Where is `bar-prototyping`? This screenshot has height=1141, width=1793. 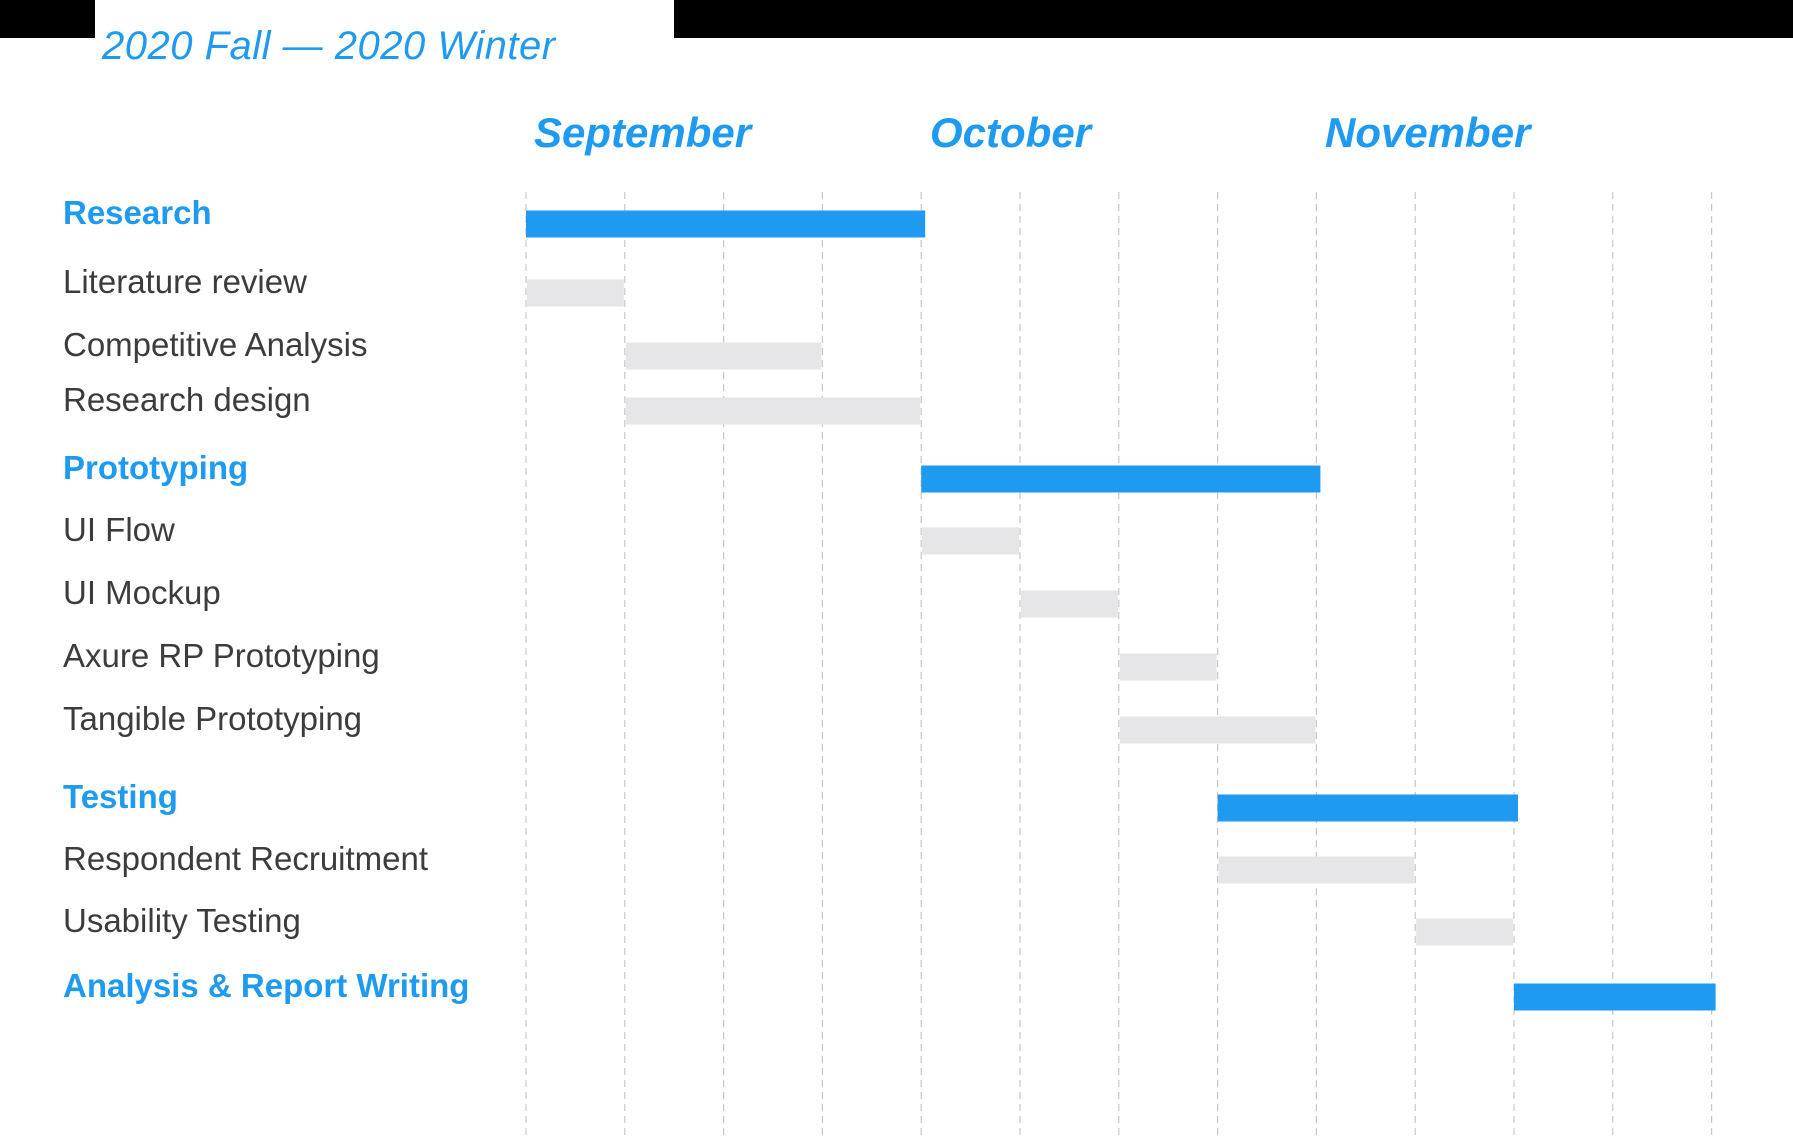
bar-prototyping is located at coordinates (1121, 479).